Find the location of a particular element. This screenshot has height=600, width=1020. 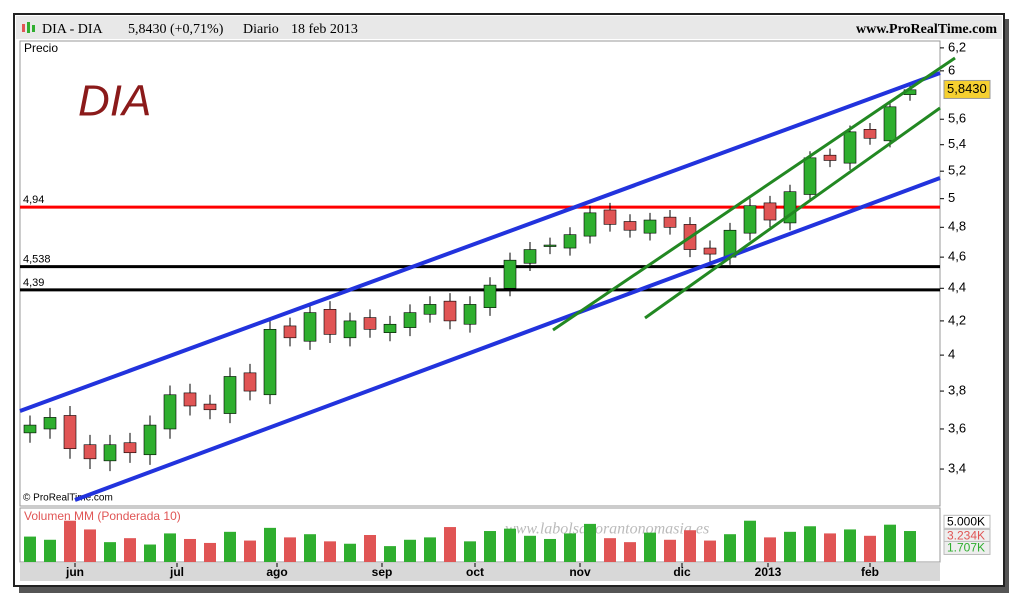

watermark: www.labolsaporantonomasia.es is located at coordinates (607, 529).